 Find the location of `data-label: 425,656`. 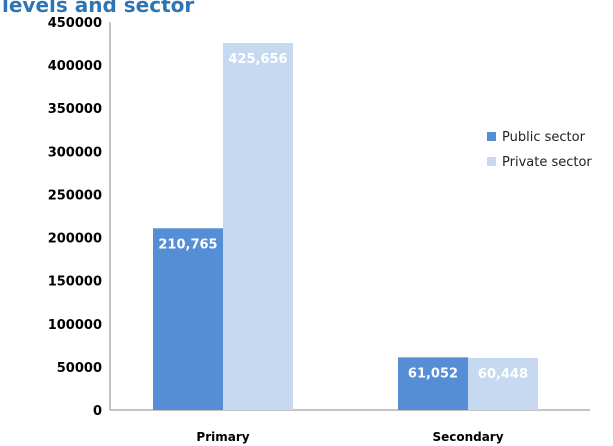

data-label: 425,656 is located at coordinates (257, 59).